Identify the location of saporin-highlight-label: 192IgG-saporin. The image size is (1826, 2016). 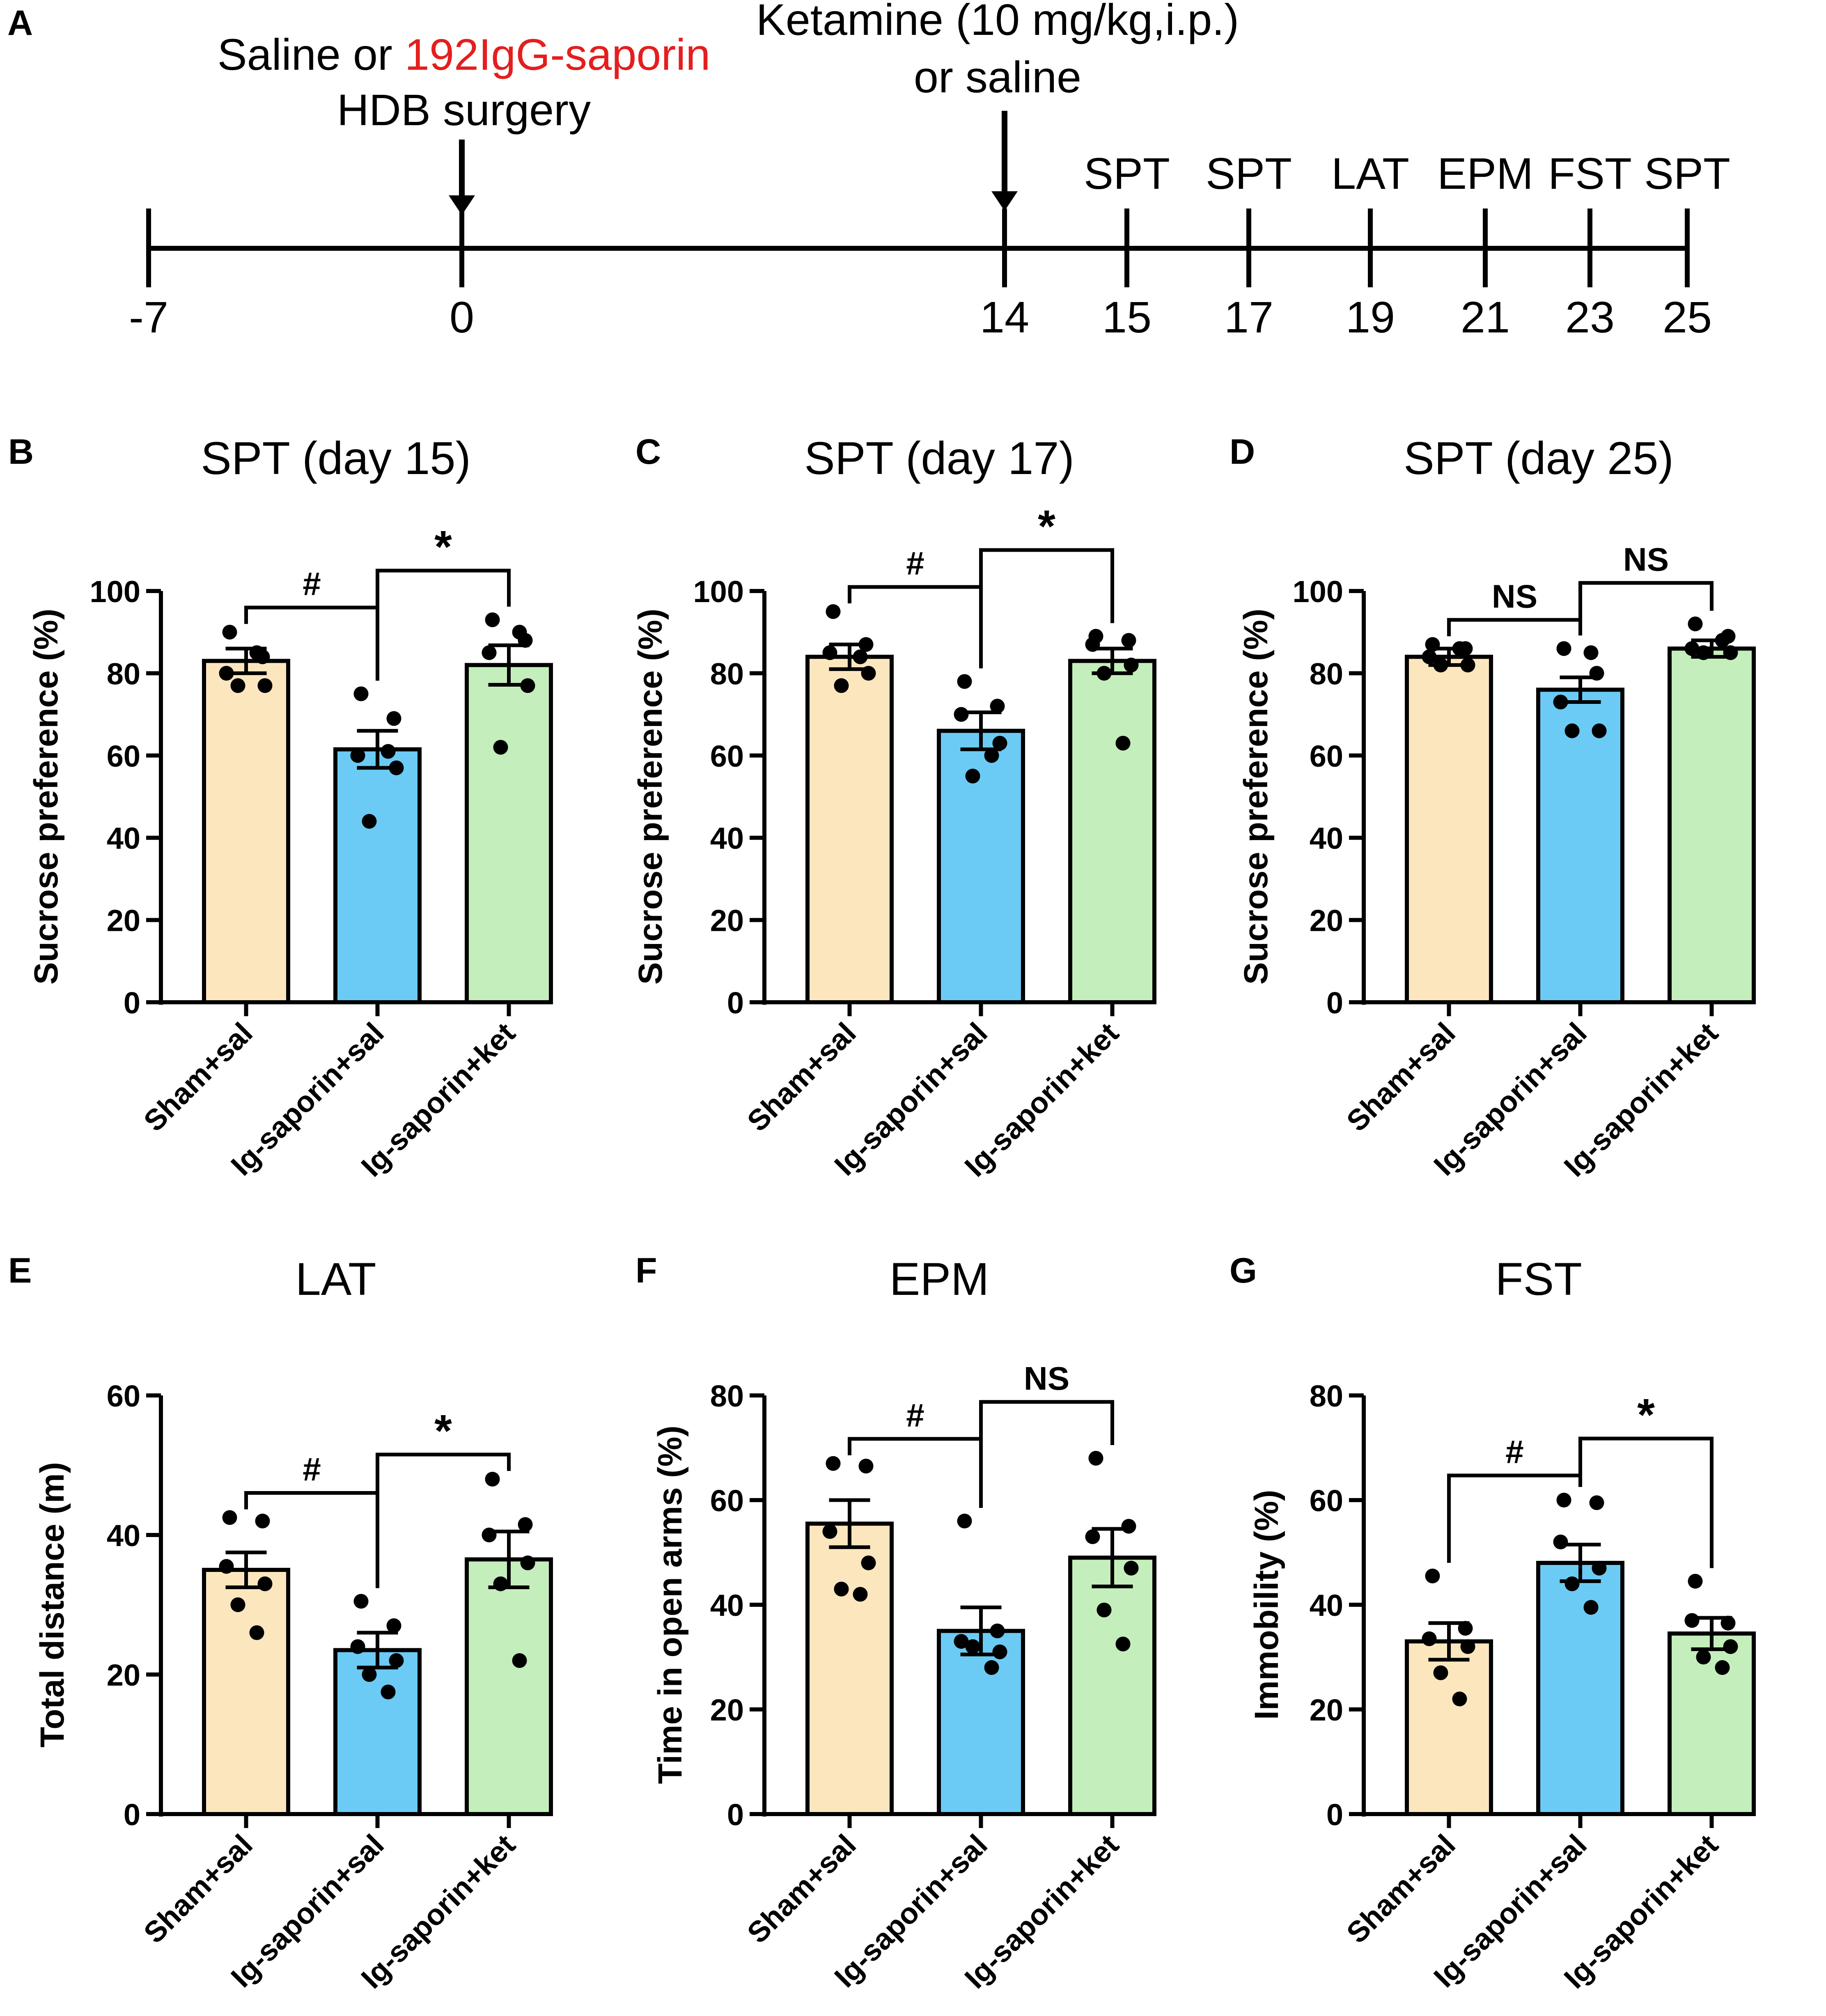
(558, 54).